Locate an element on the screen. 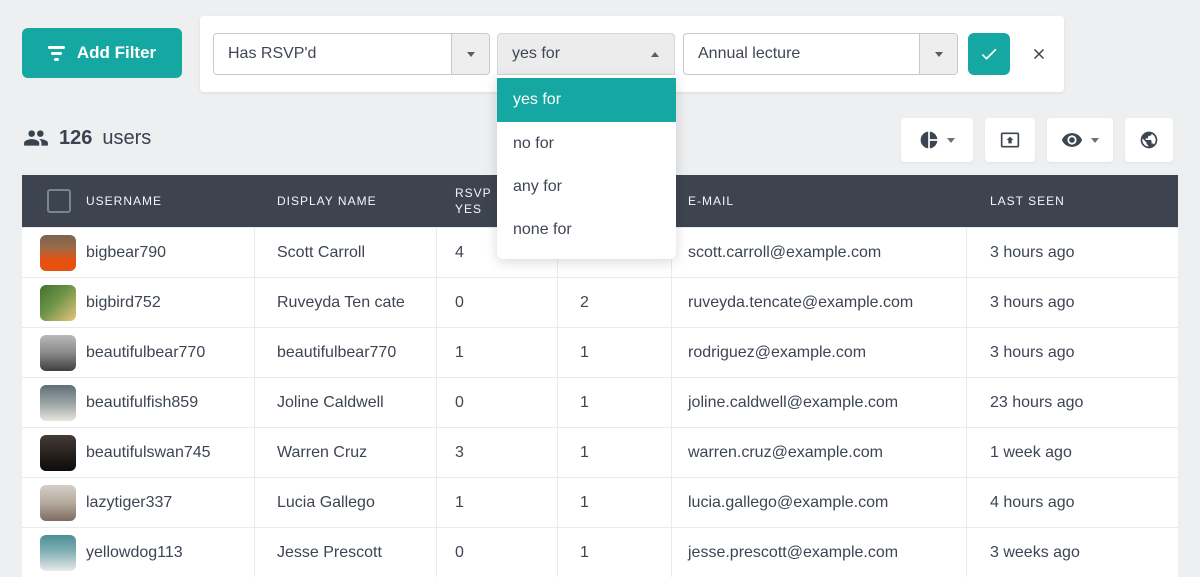  filter-operator-select: yes for is located at coordinates (586, 54).